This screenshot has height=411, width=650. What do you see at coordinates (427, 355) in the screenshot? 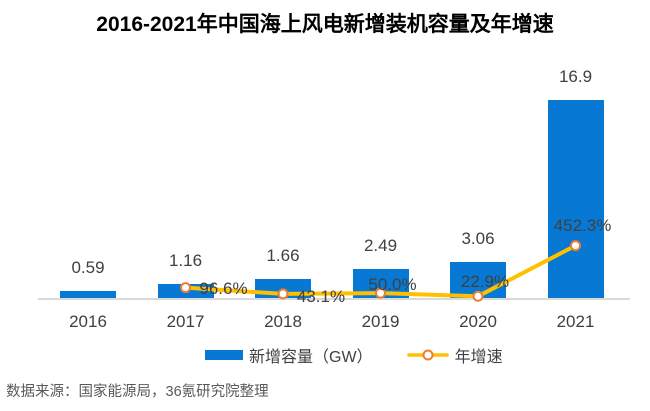
I see `legend-line-swatch` at bounding box center [427, 355].